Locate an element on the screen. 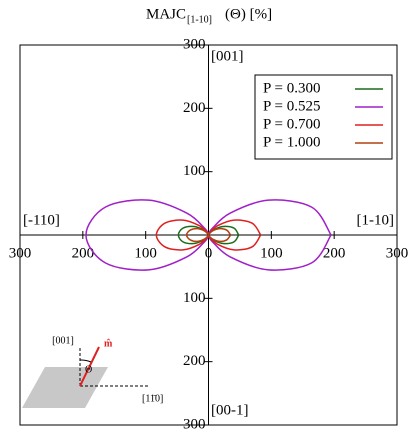 The image size is (413, 439). series-line is located at coordinates (208, 235).